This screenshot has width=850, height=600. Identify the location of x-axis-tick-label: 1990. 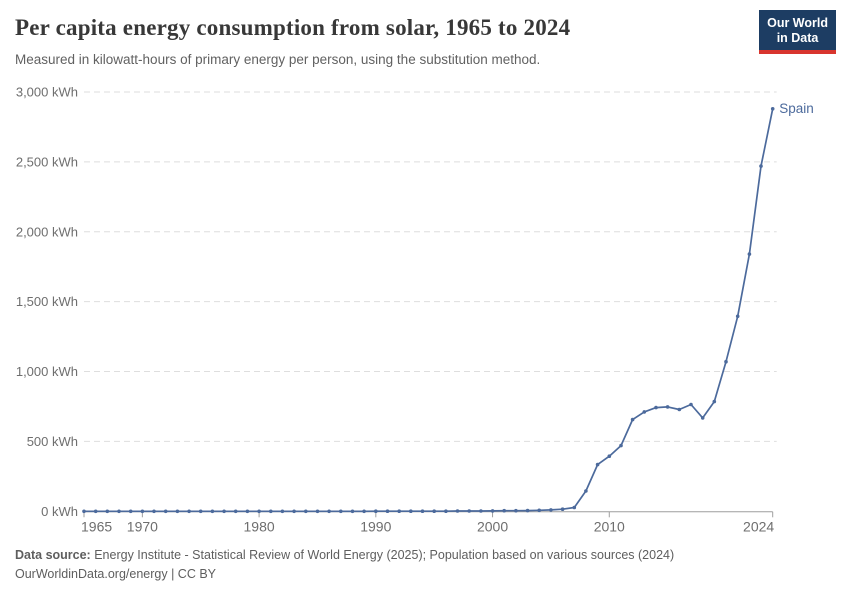
(375, 526).